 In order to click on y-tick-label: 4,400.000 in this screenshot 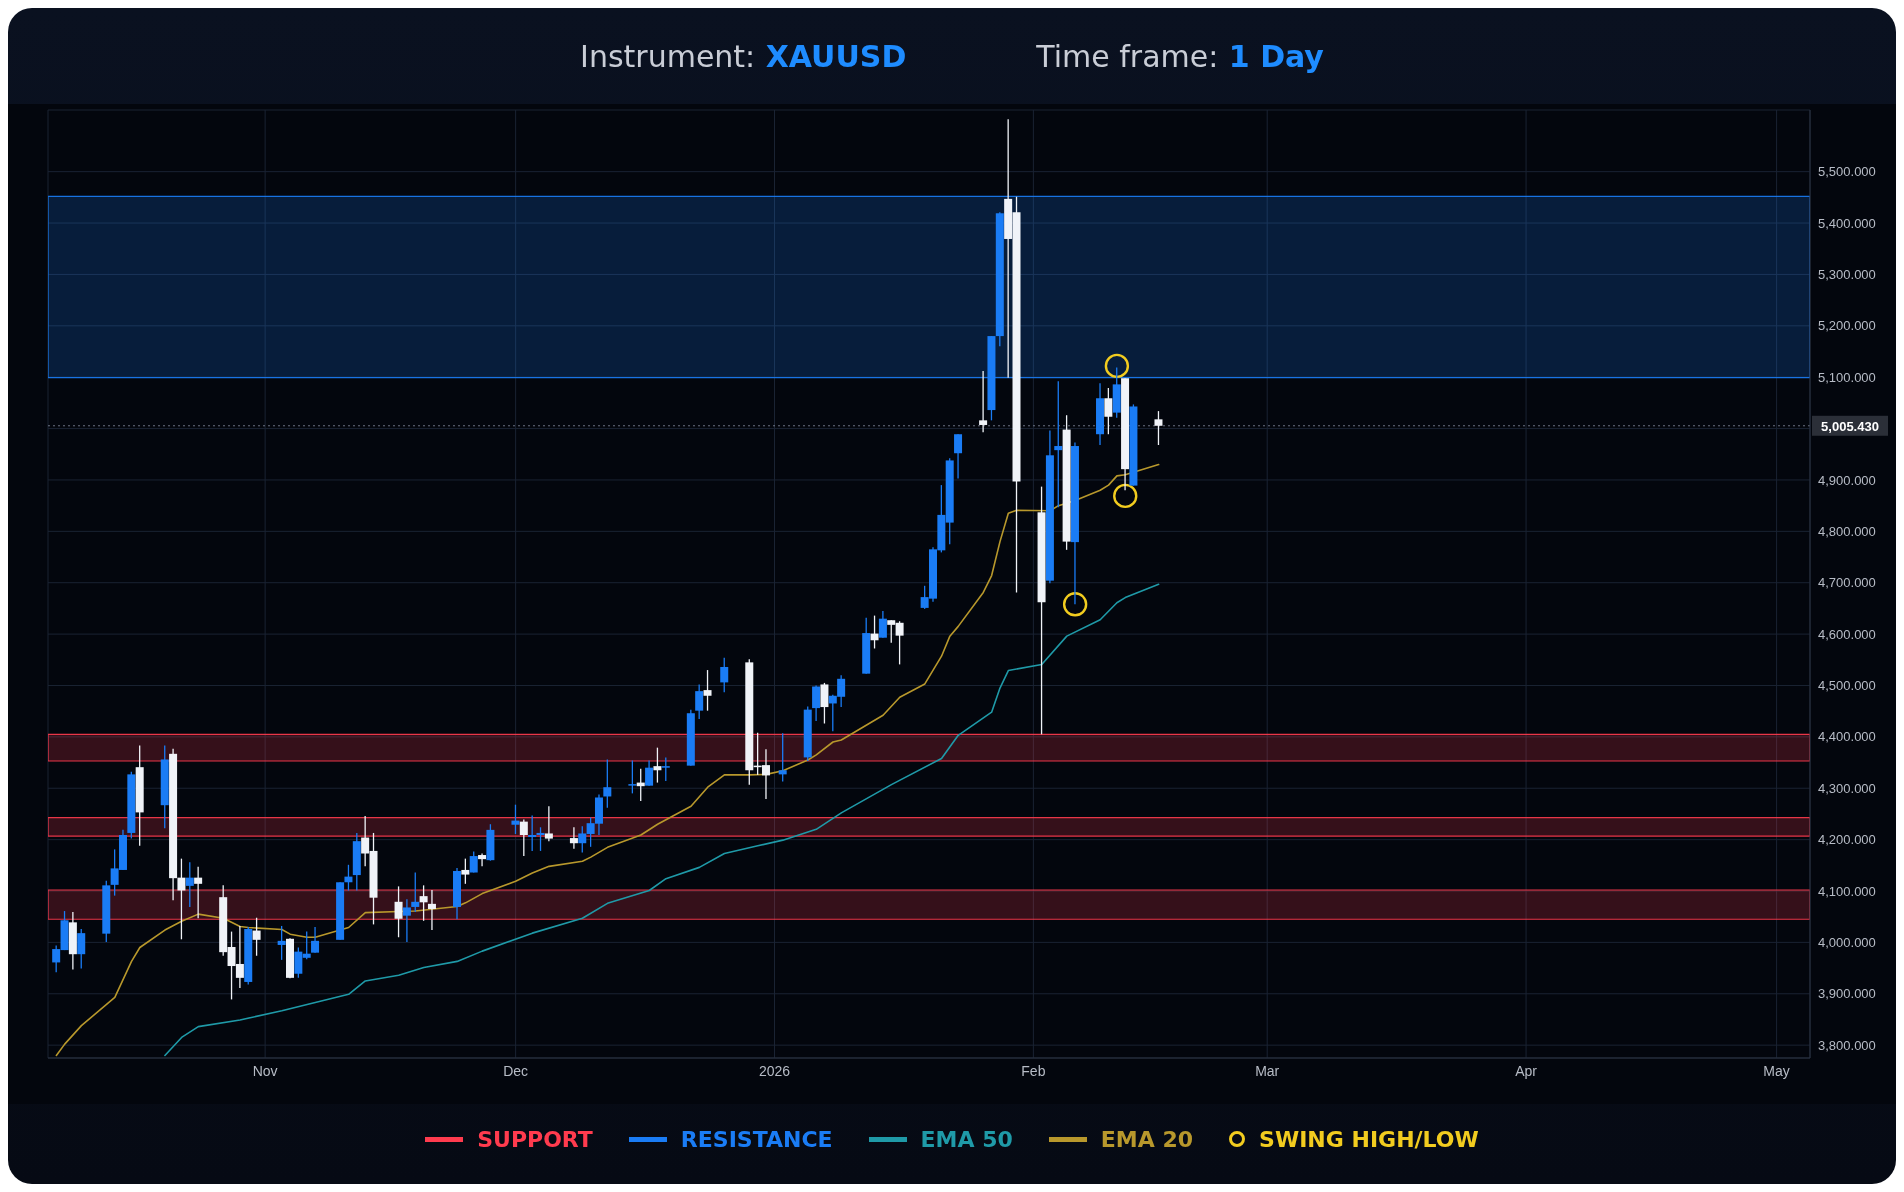, I will do `click(1847, 737)`.